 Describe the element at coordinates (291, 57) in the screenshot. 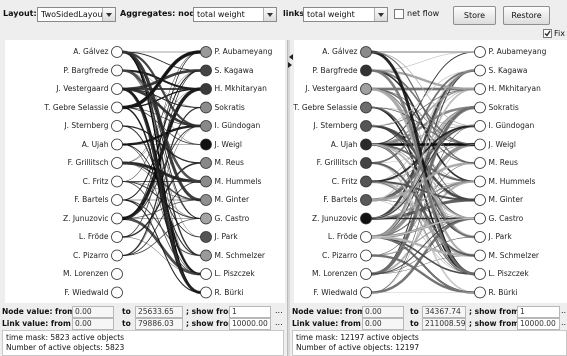

I see `collapse-left-icon` at that location.